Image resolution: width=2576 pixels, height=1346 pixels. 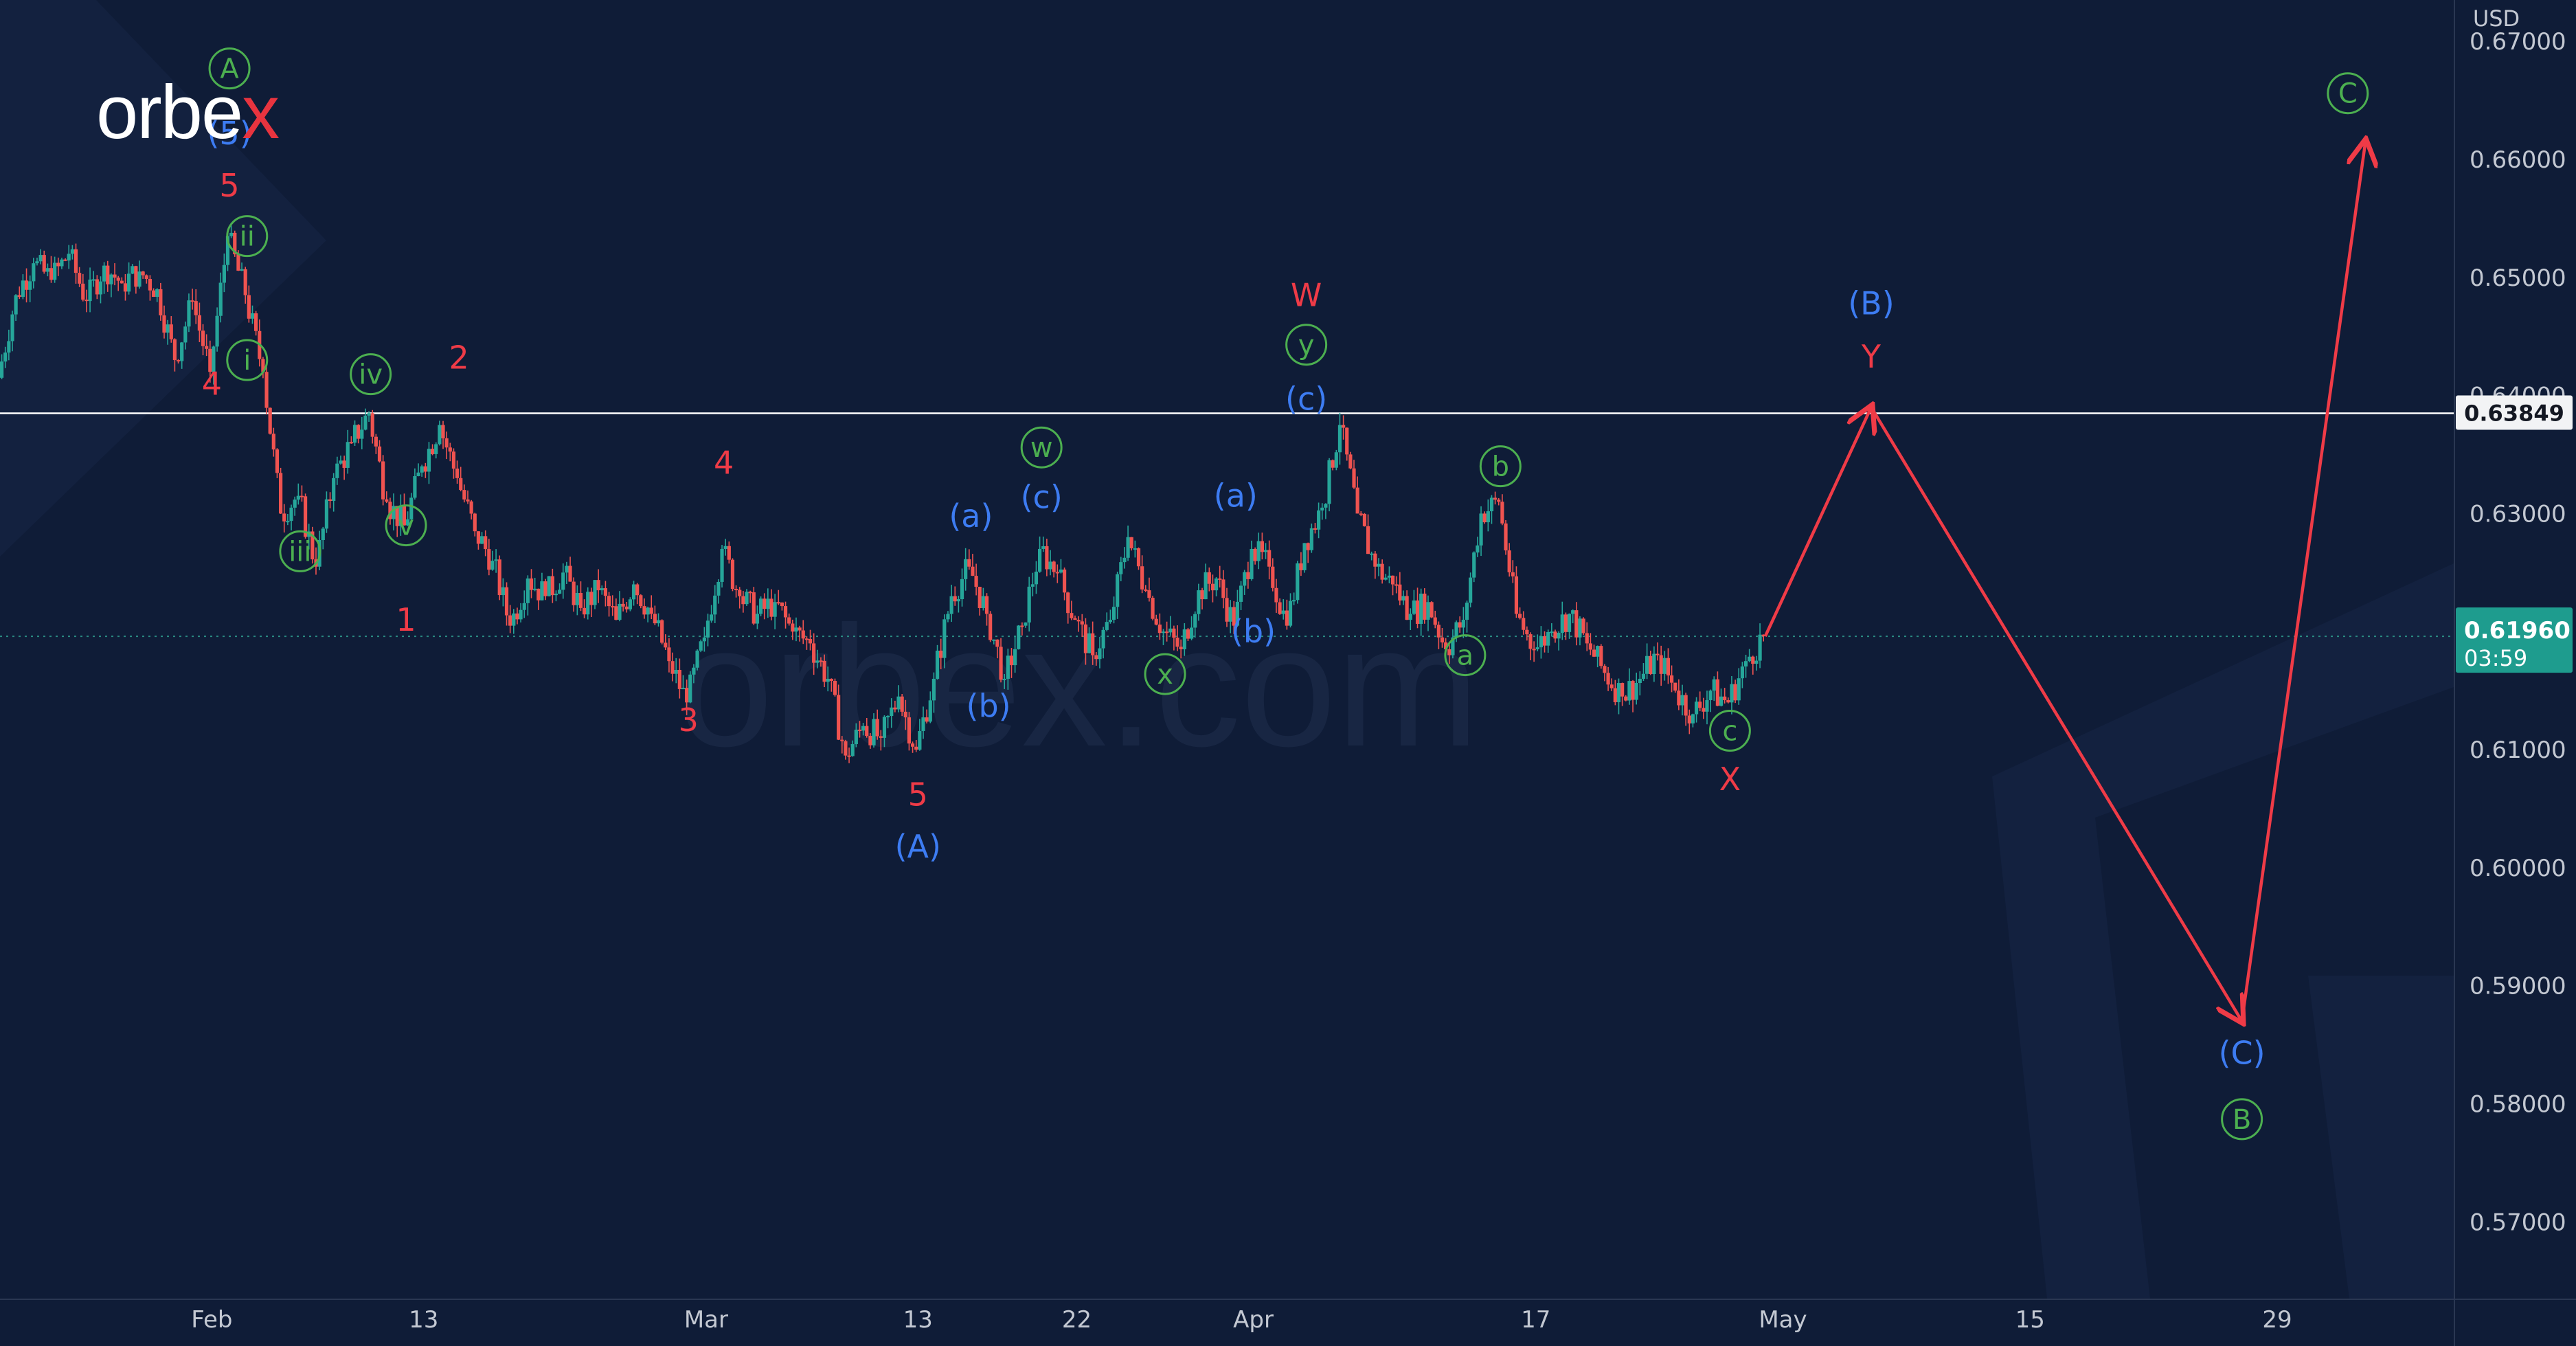 I want to click on date-tick-label: 22, so click(x=1077, y=1320).